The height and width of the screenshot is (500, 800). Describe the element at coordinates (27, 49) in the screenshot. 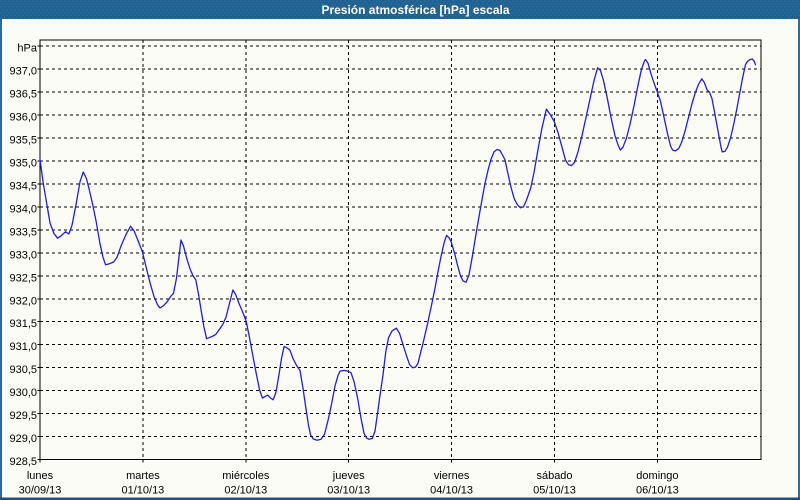

I see `svg-text: hPa` at that location.